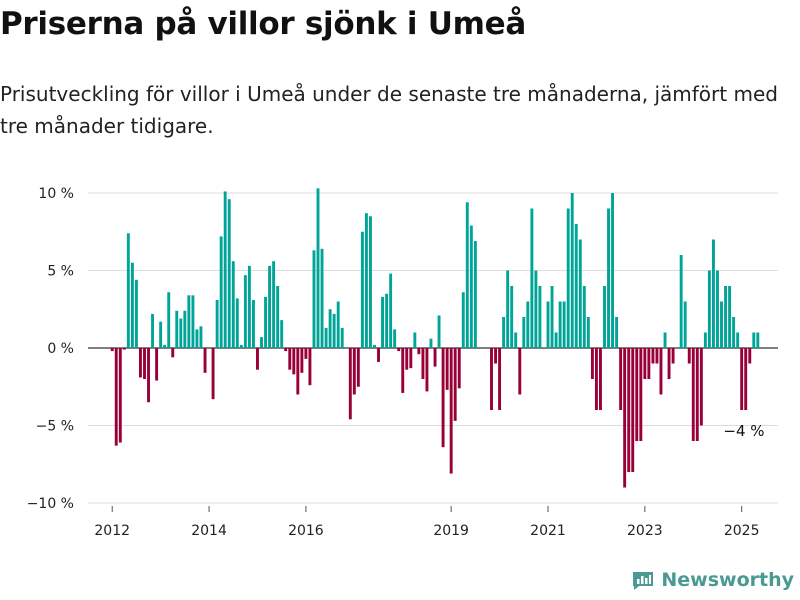  I want to click on x-tick-label: 2025, so click(742, 531).